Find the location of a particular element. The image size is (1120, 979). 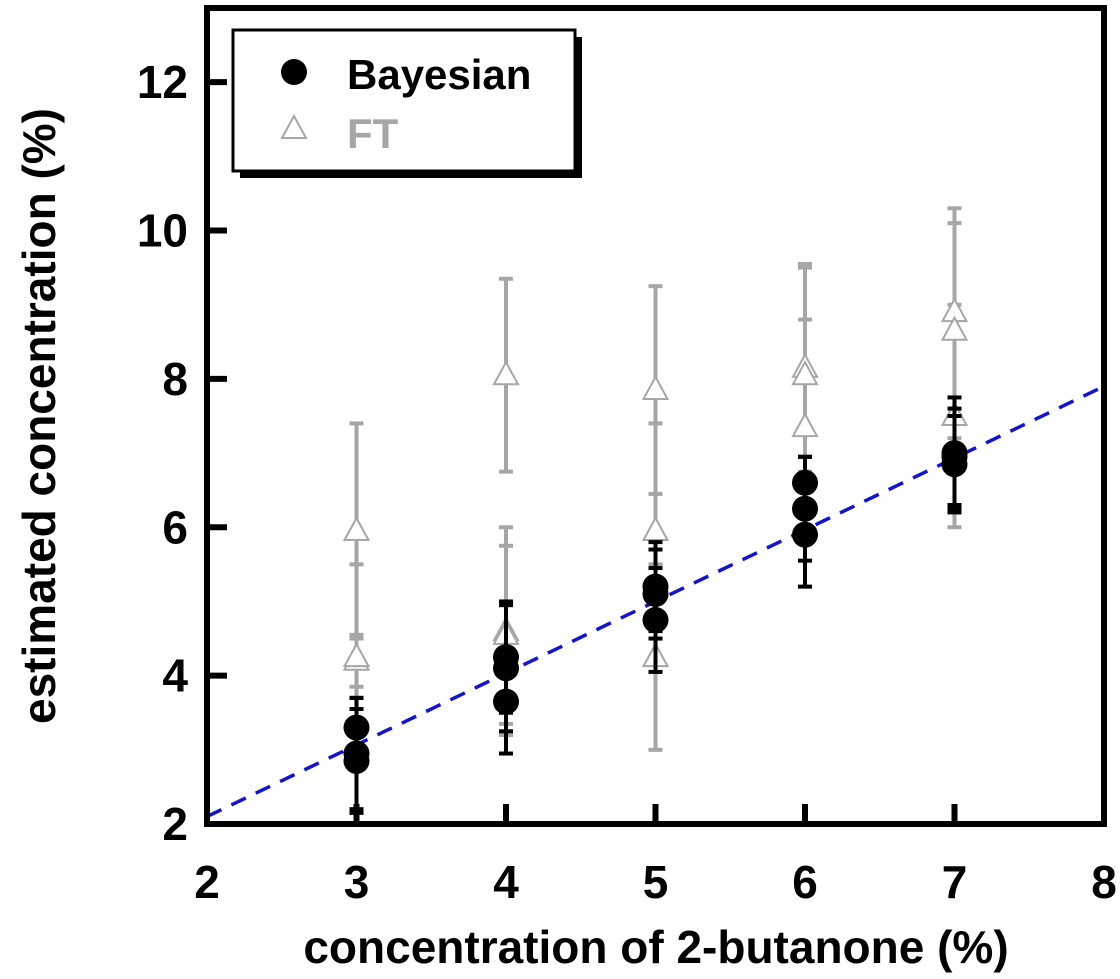

legend-label-bayesian: Bayesian is located at coordinates (439, 74).